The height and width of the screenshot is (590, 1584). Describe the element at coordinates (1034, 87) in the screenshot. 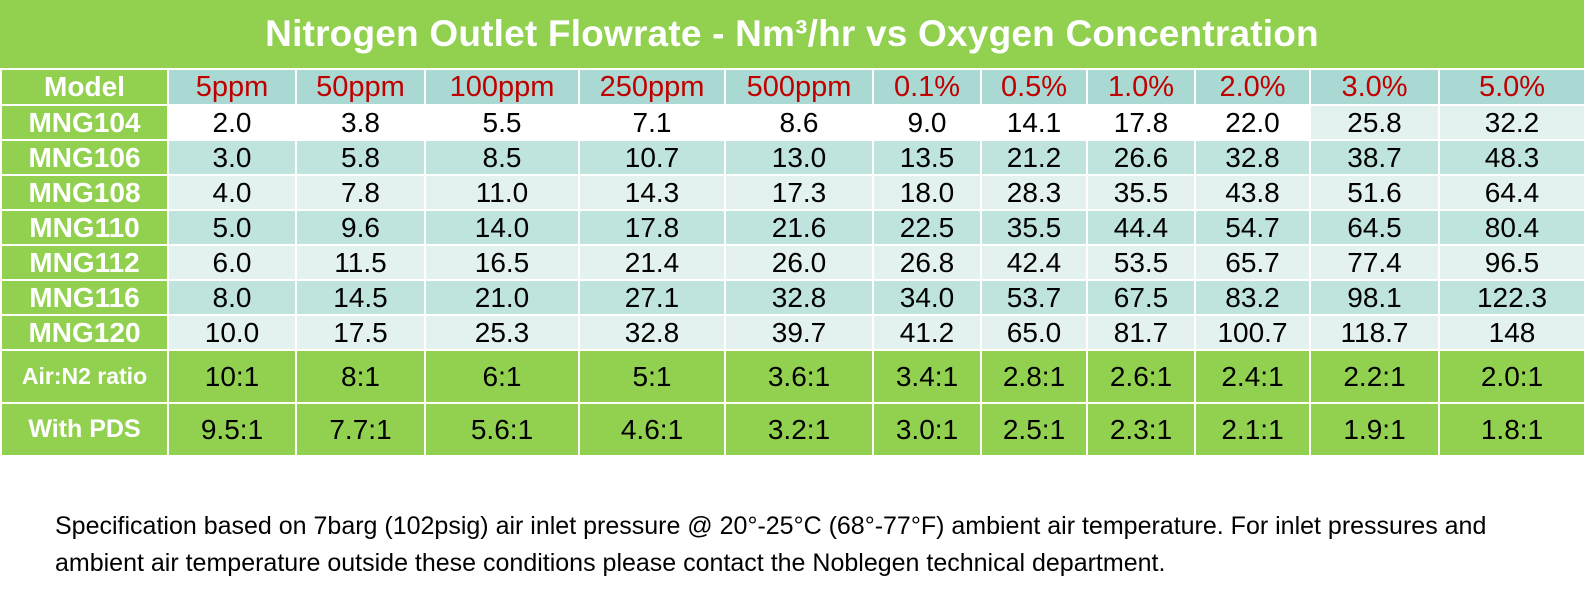

I see `concentration-header: 0.5%` at that location.